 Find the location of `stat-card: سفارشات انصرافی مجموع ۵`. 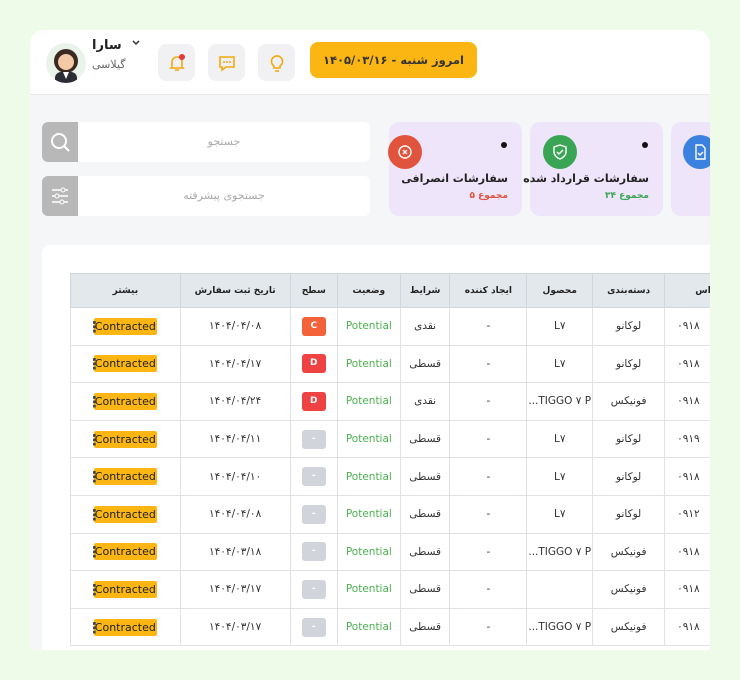

stat-card: سفارشات انصرافی مجموع ۵ is located at coordinates (455, 169).